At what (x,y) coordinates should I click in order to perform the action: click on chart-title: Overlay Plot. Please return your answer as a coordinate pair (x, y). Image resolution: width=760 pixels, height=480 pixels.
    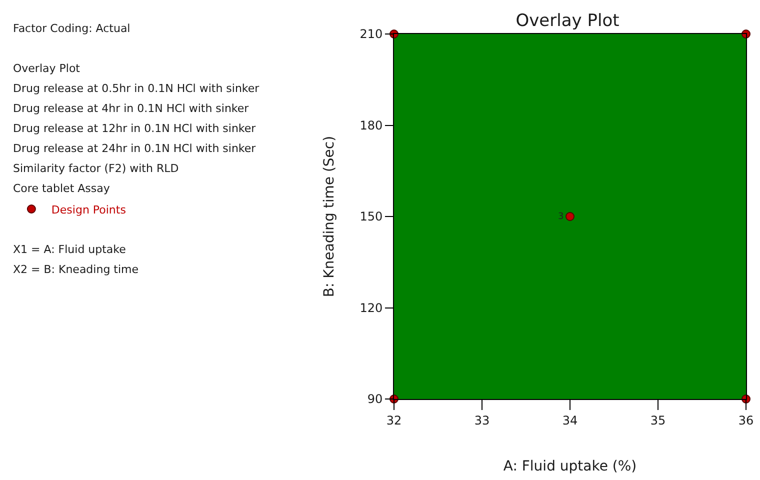
    Looking at the image, I should click on (568, 20).